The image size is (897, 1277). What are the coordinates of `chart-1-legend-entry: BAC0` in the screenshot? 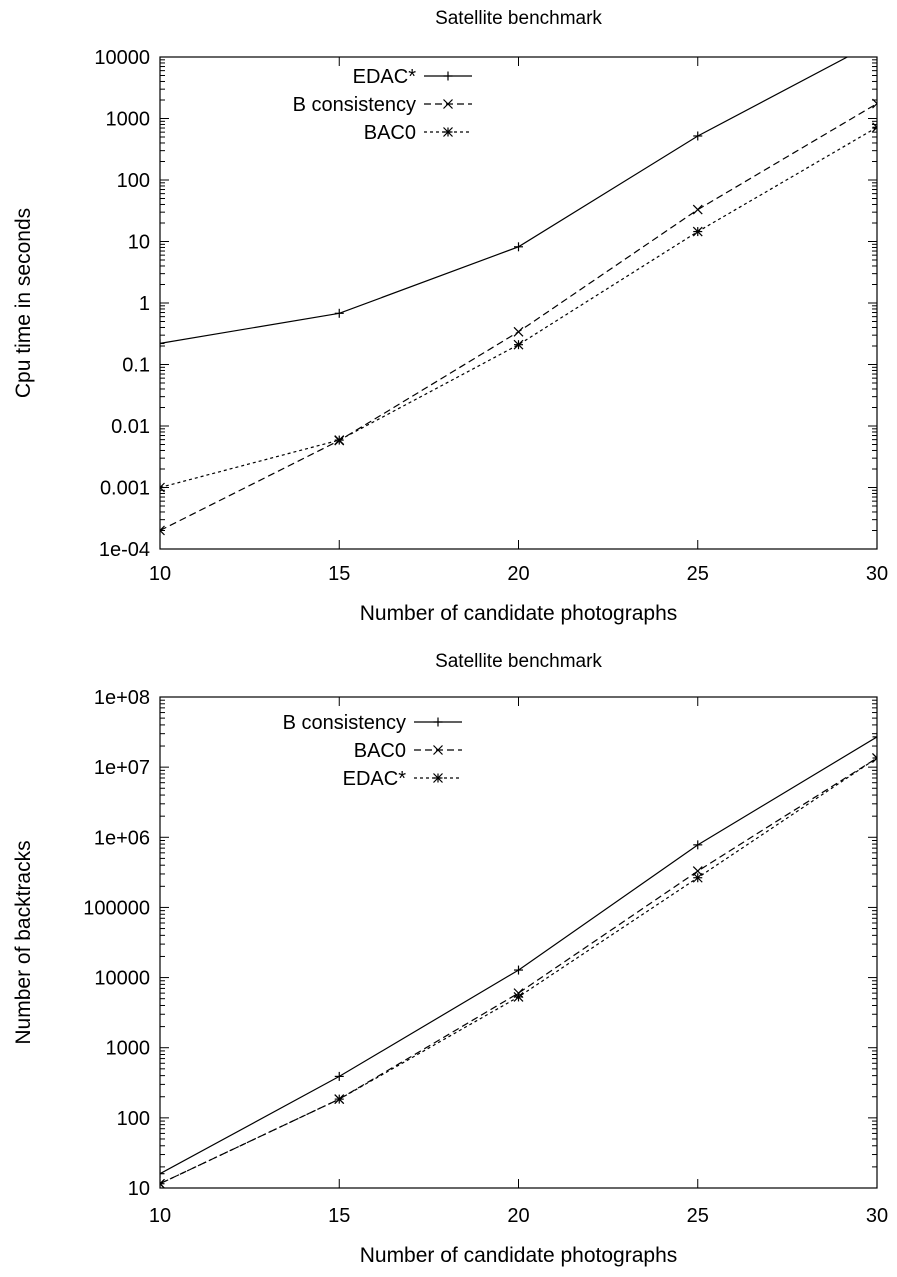 It's located at (418, 133).